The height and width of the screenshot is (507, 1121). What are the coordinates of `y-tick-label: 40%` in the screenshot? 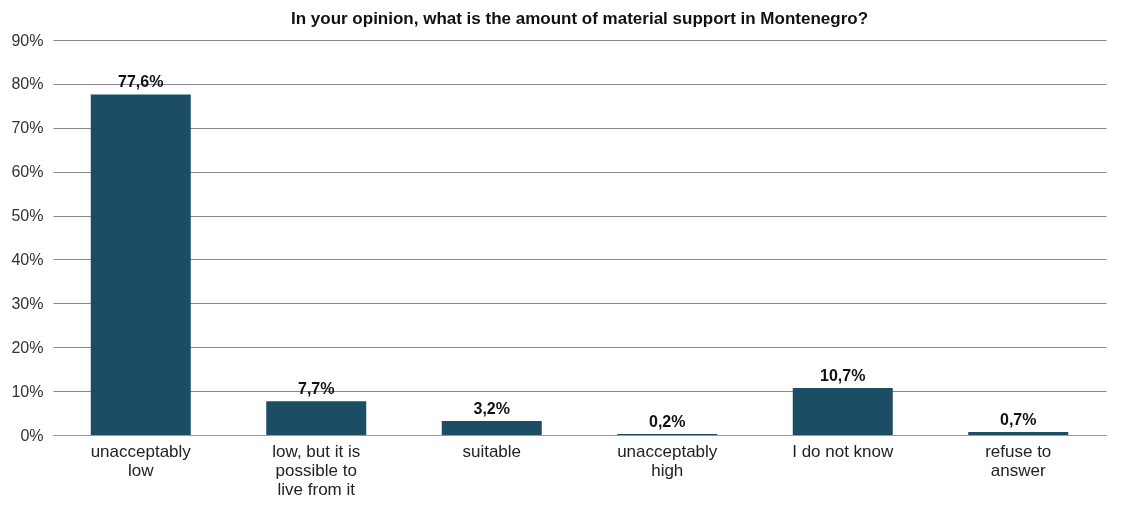 It's located at (27, 259).